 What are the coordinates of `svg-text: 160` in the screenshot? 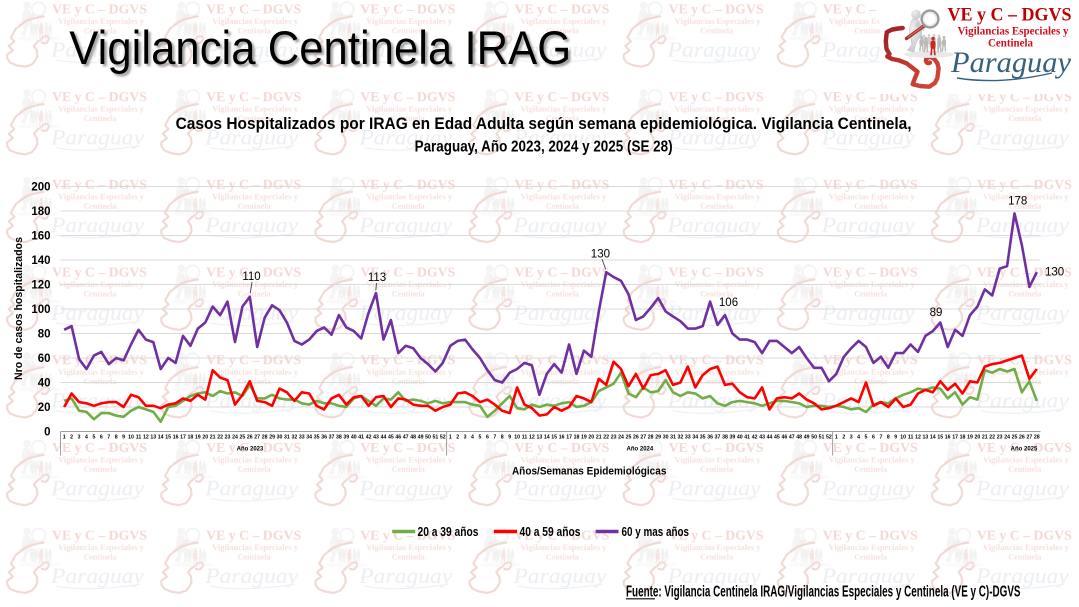 It's located at (40, 237).